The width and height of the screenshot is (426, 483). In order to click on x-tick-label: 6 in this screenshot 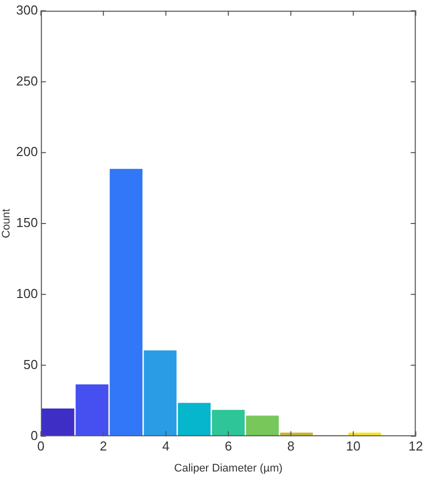, I will do `click(228, 446)`.